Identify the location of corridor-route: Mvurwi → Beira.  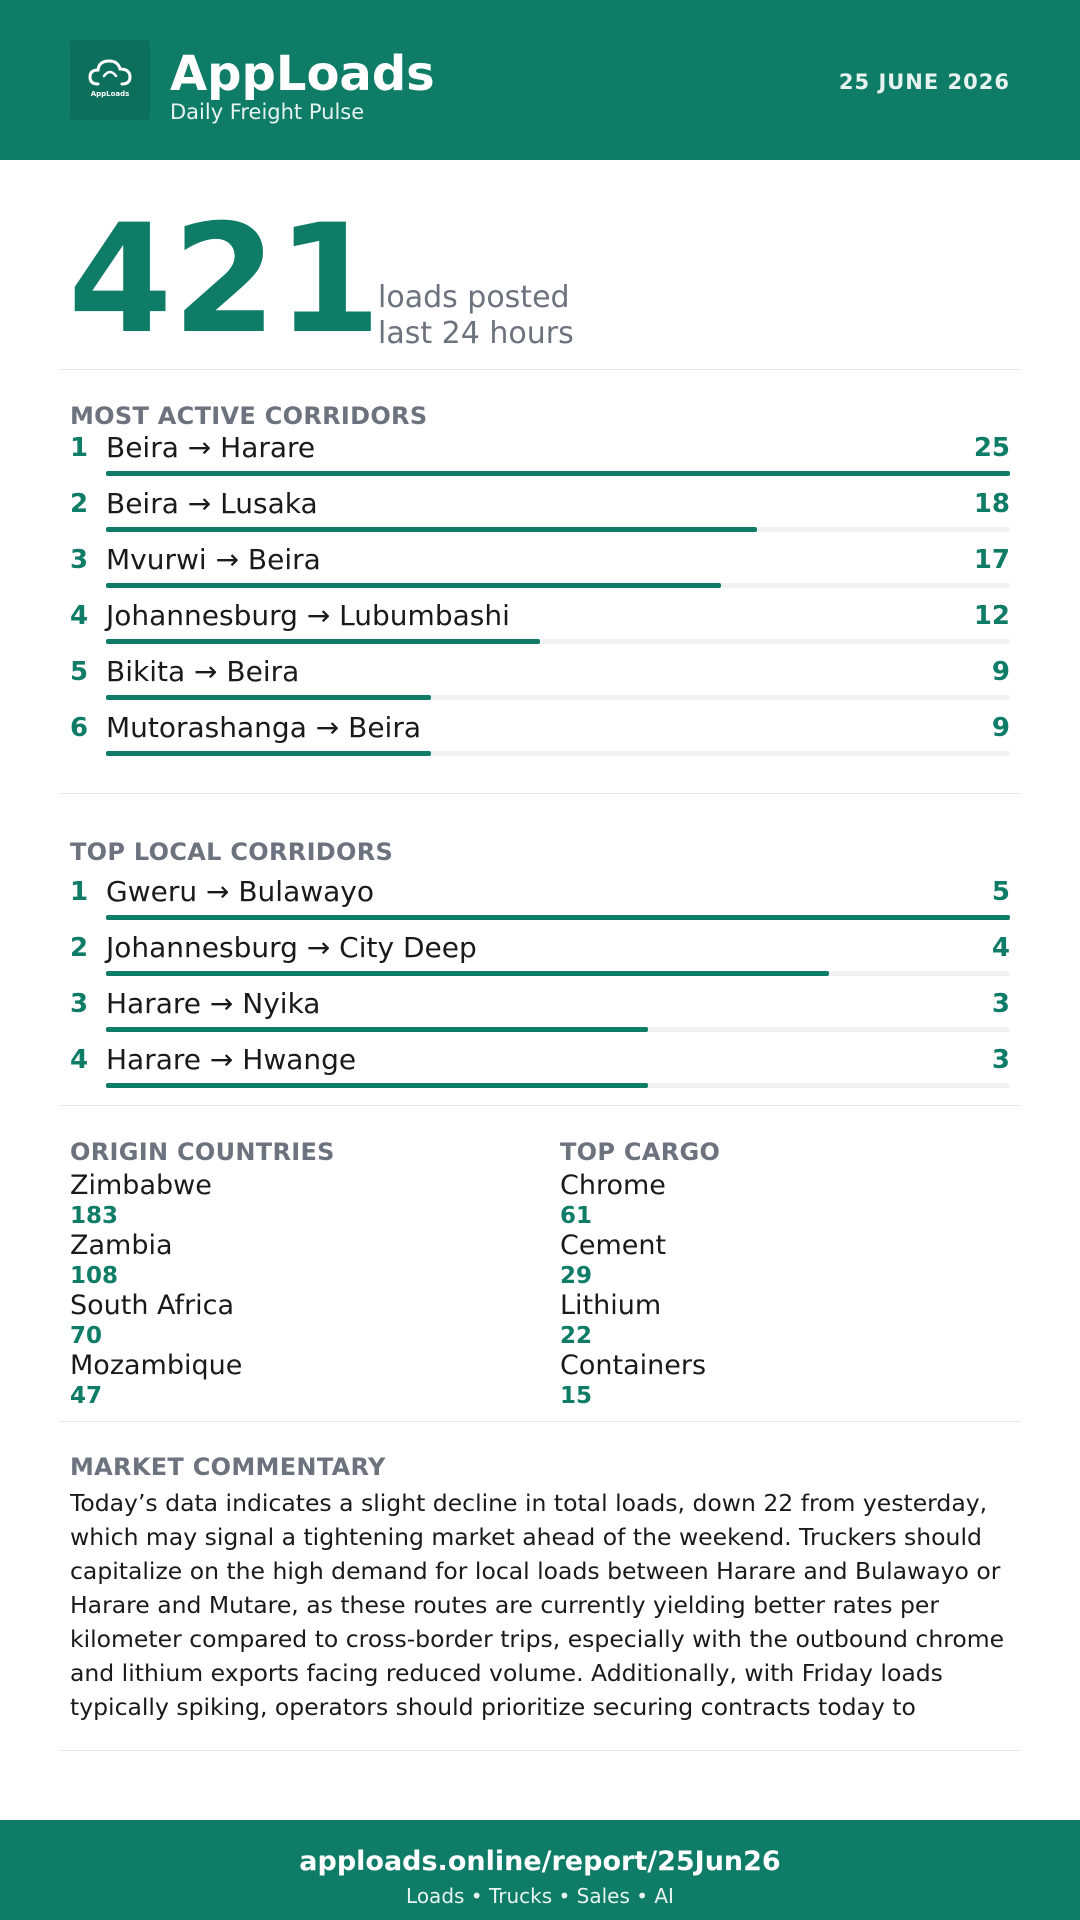
(213, 559).